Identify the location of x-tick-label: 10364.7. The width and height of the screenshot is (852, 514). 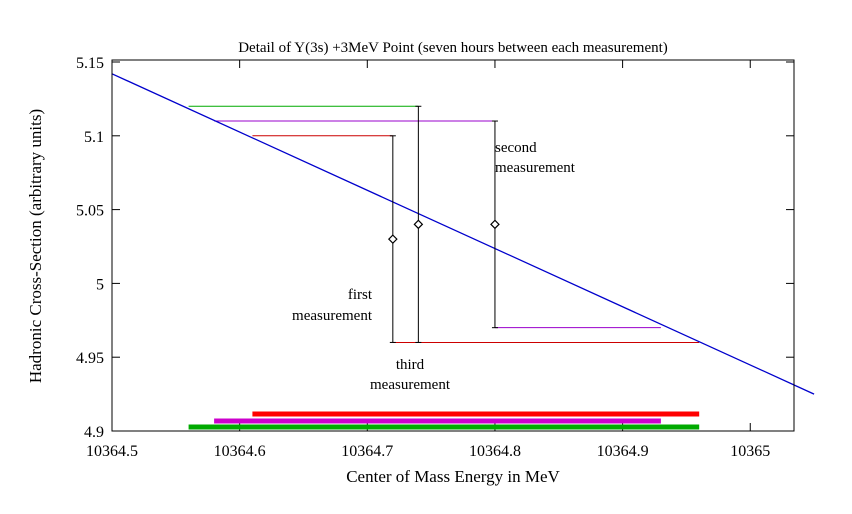
(367, 451).